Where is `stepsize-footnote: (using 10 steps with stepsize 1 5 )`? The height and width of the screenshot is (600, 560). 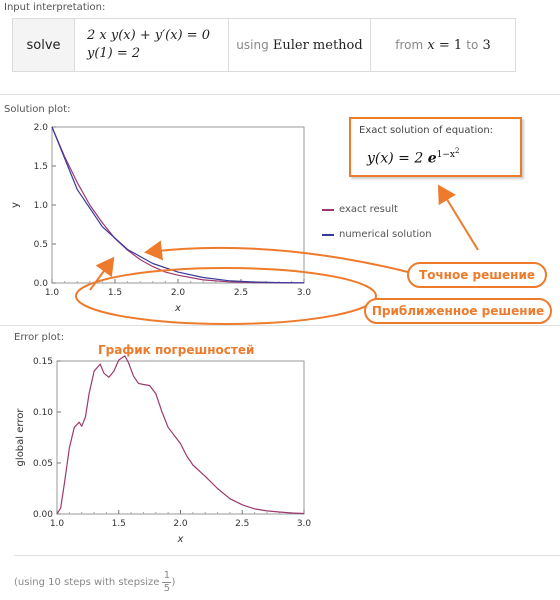
stepsize-footnote: (using 10 steps with stepsize 1 5 ) is located at coordinates (94, 582).